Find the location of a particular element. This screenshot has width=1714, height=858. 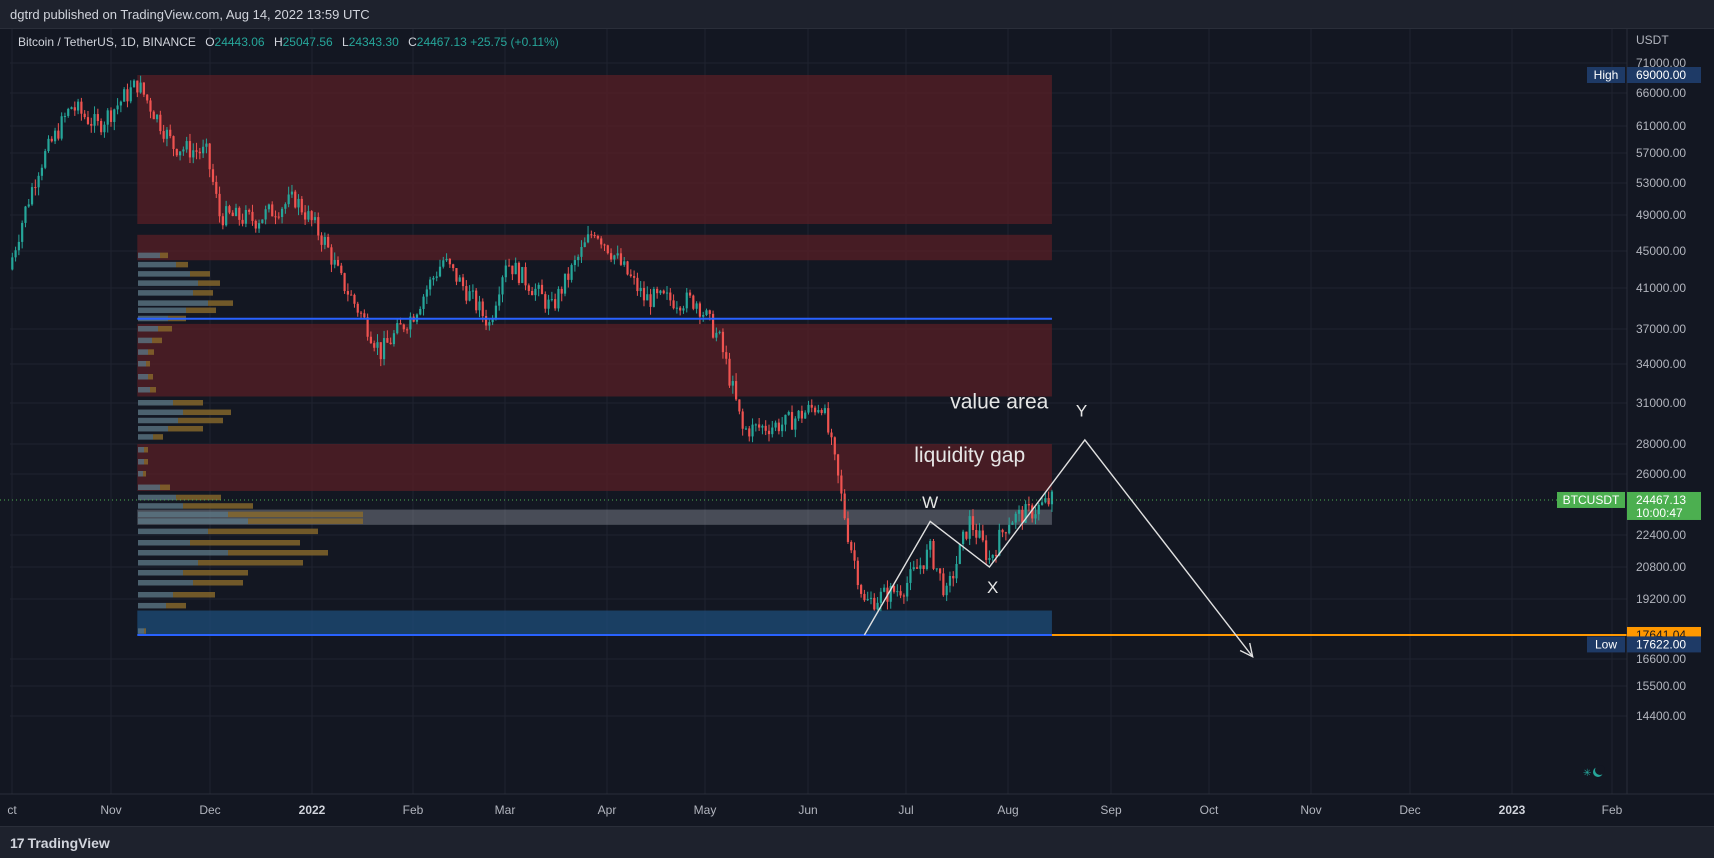

tradingview-logo-icon: 17 is located at coordinates (17, 843).